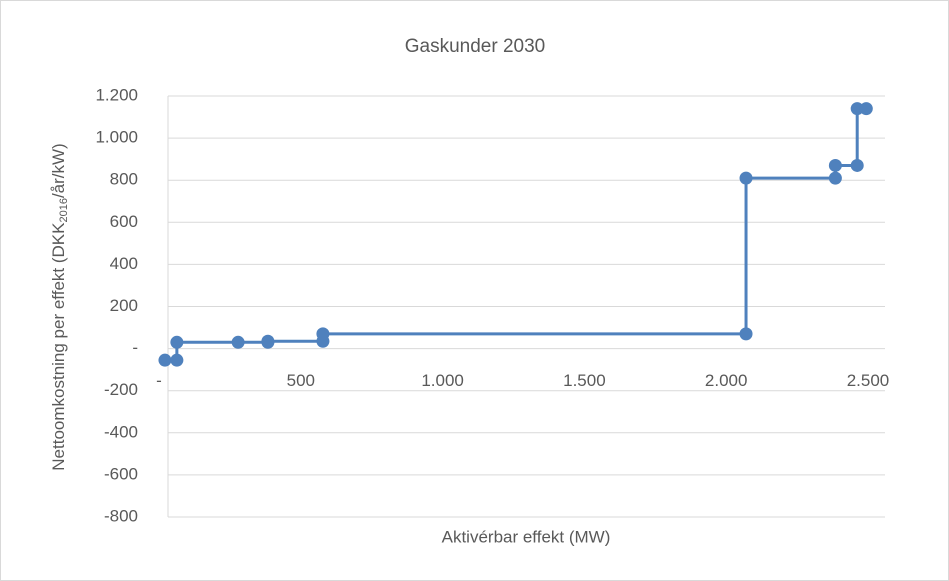 The image size is (949, 581). I want to click on y-tick-label: -, so click(135, 347).